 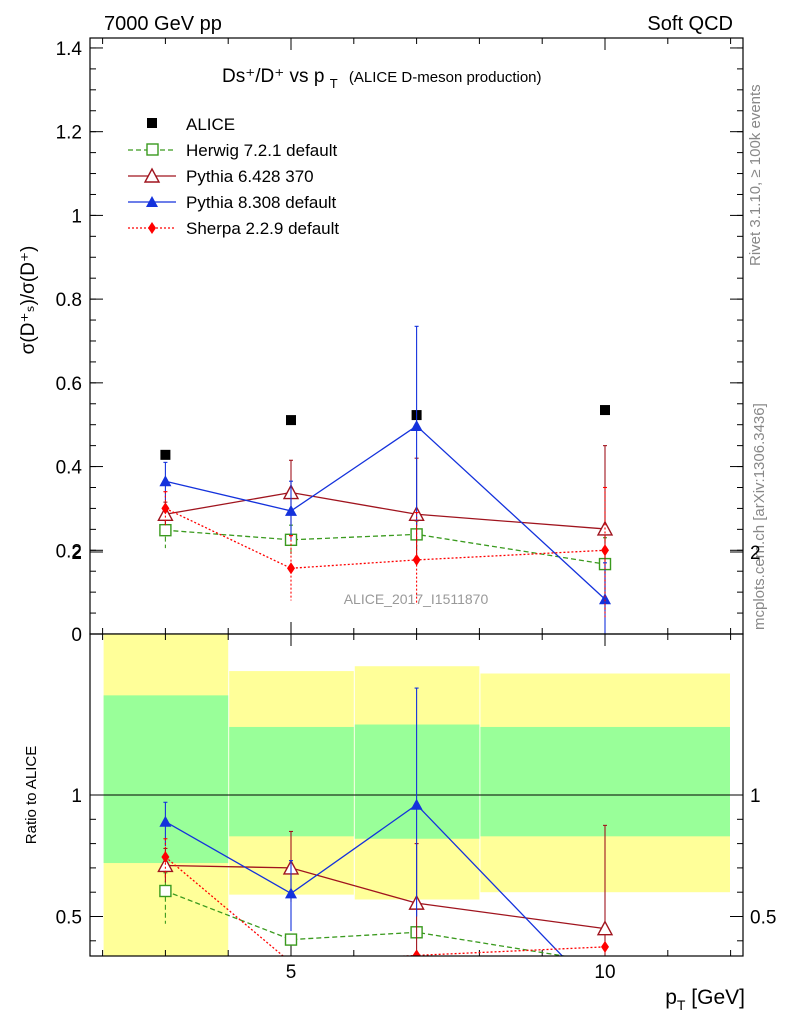 What do you see at coordinates (28, 300) in the screenshot?
I see `main-ylabel: σ(D⁺ₛ)/σ(D⁺)` at bounding box center [28, 300].